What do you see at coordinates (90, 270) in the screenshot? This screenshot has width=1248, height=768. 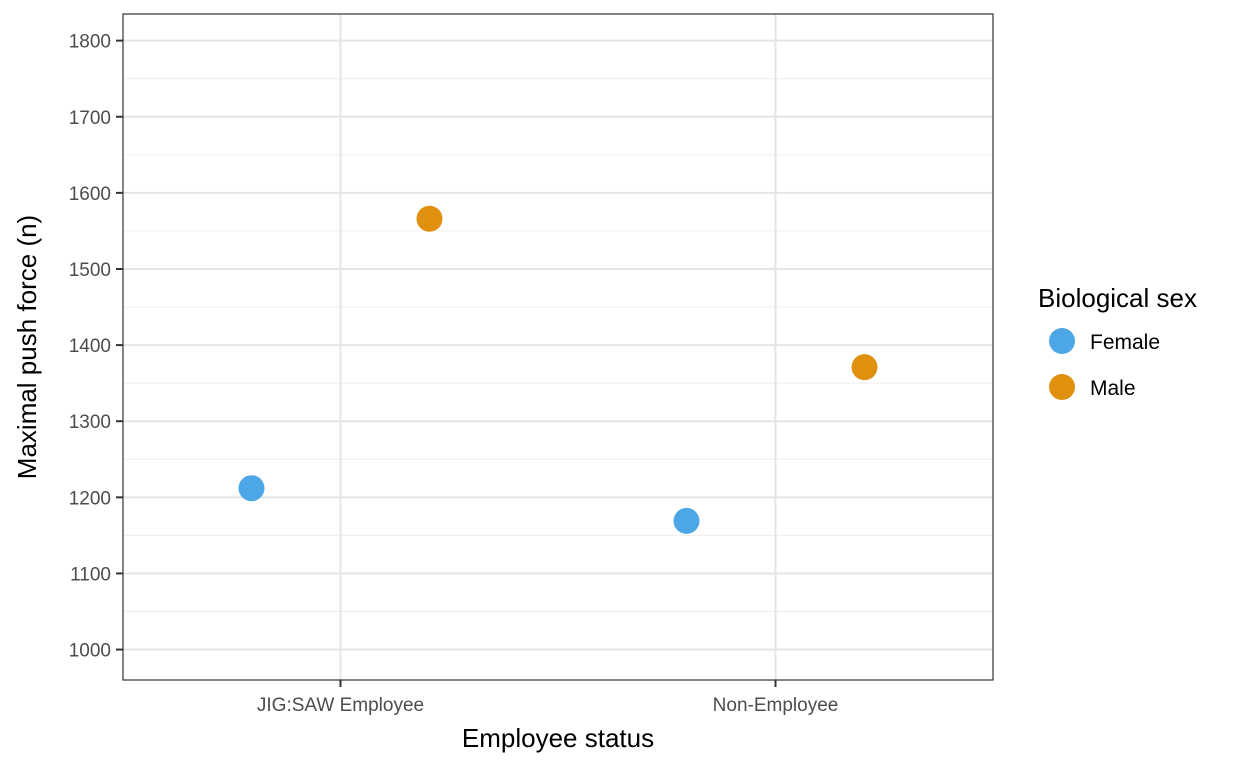 I see `y-tick-label: 1500` at bounding box center [90, 270].